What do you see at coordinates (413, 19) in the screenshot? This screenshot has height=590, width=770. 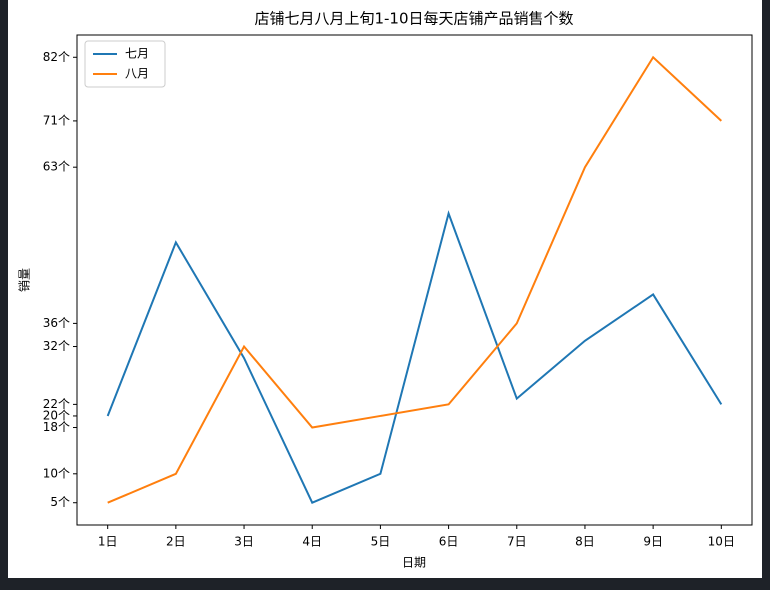 I see `chart-title: 店铺七月八月上旬1-10日每天店铺产品销售个数` at bounding box center [413, 19].